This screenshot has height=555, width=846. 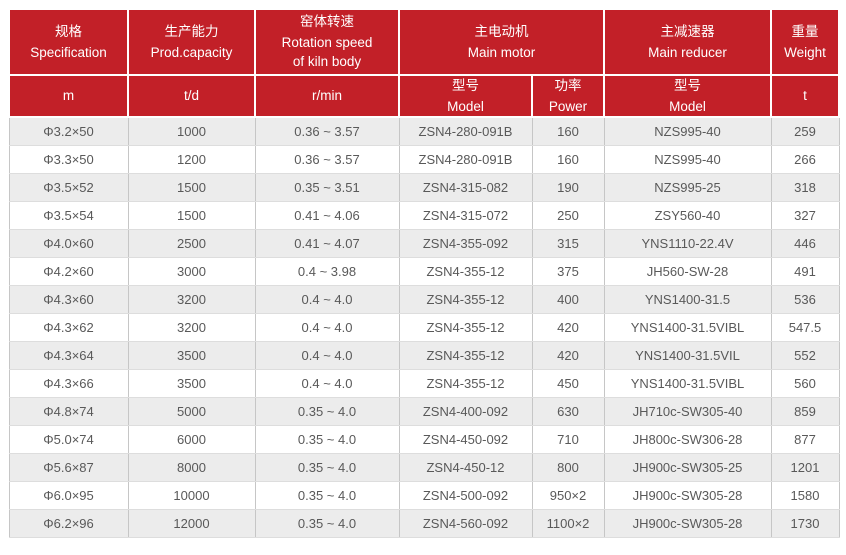 What do you see at coordinates (568, 468) in the screenshot?
I see `table-cell: 800` at bounding box center [568, 468].